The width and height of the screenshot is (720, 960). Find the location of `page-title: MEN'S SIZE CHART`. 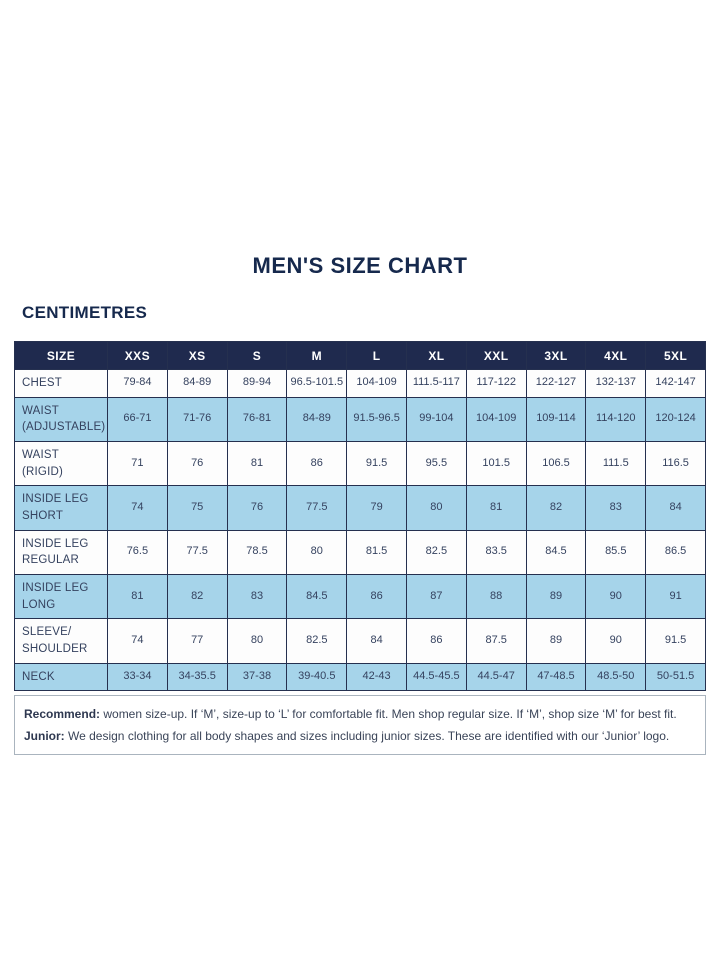

page-title: MEN'S SIZE CHART is located at coordinates (360, 265).